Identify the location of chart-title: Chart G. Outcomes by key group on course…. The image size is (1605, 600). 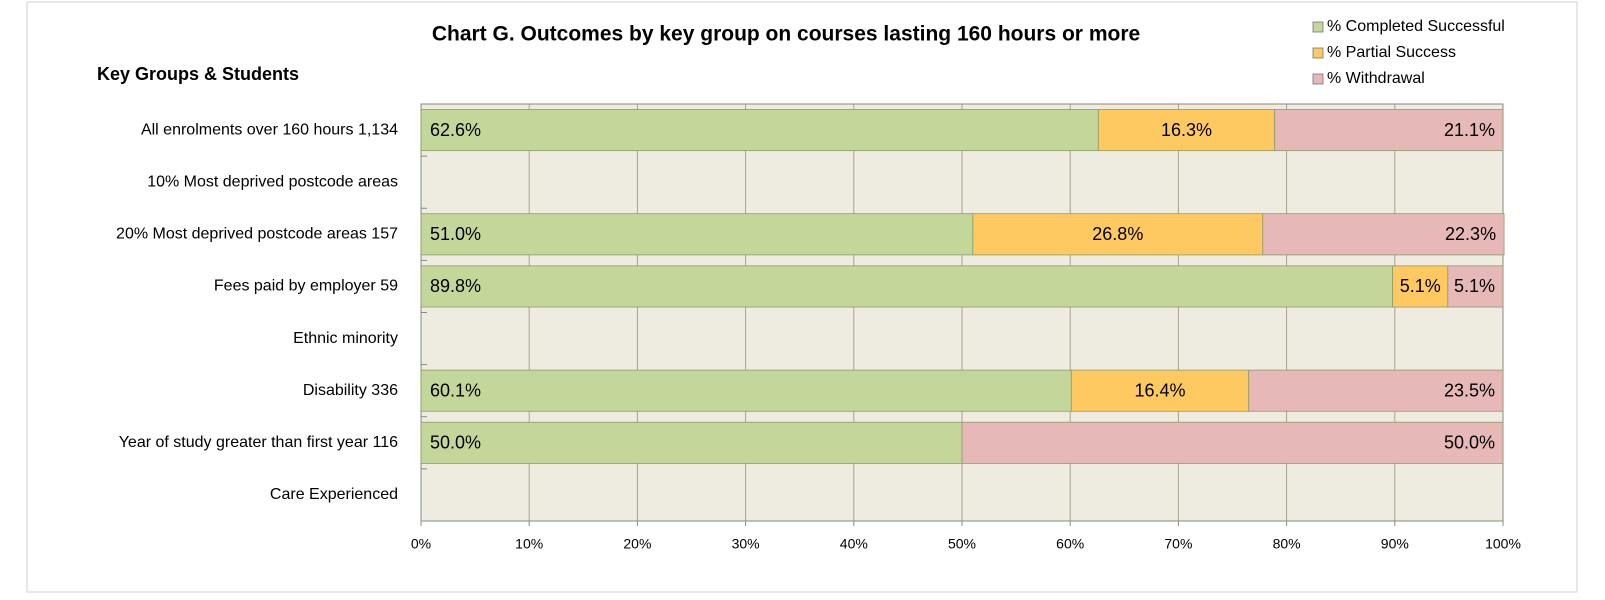
(786, 34).